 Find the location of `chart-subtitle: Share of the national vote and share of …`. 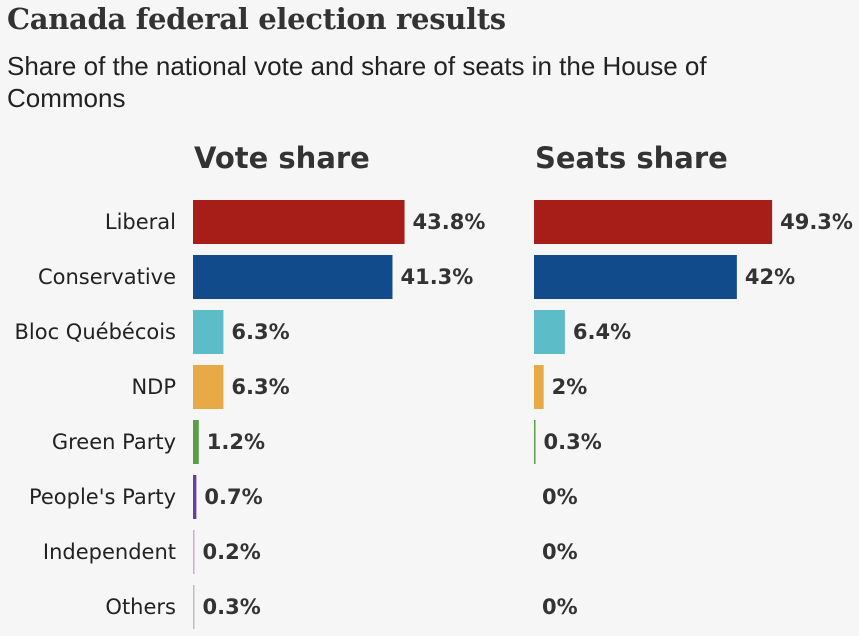

chart-subtitle: Share of the national vote and share of … is located at coordinates (357, 82).